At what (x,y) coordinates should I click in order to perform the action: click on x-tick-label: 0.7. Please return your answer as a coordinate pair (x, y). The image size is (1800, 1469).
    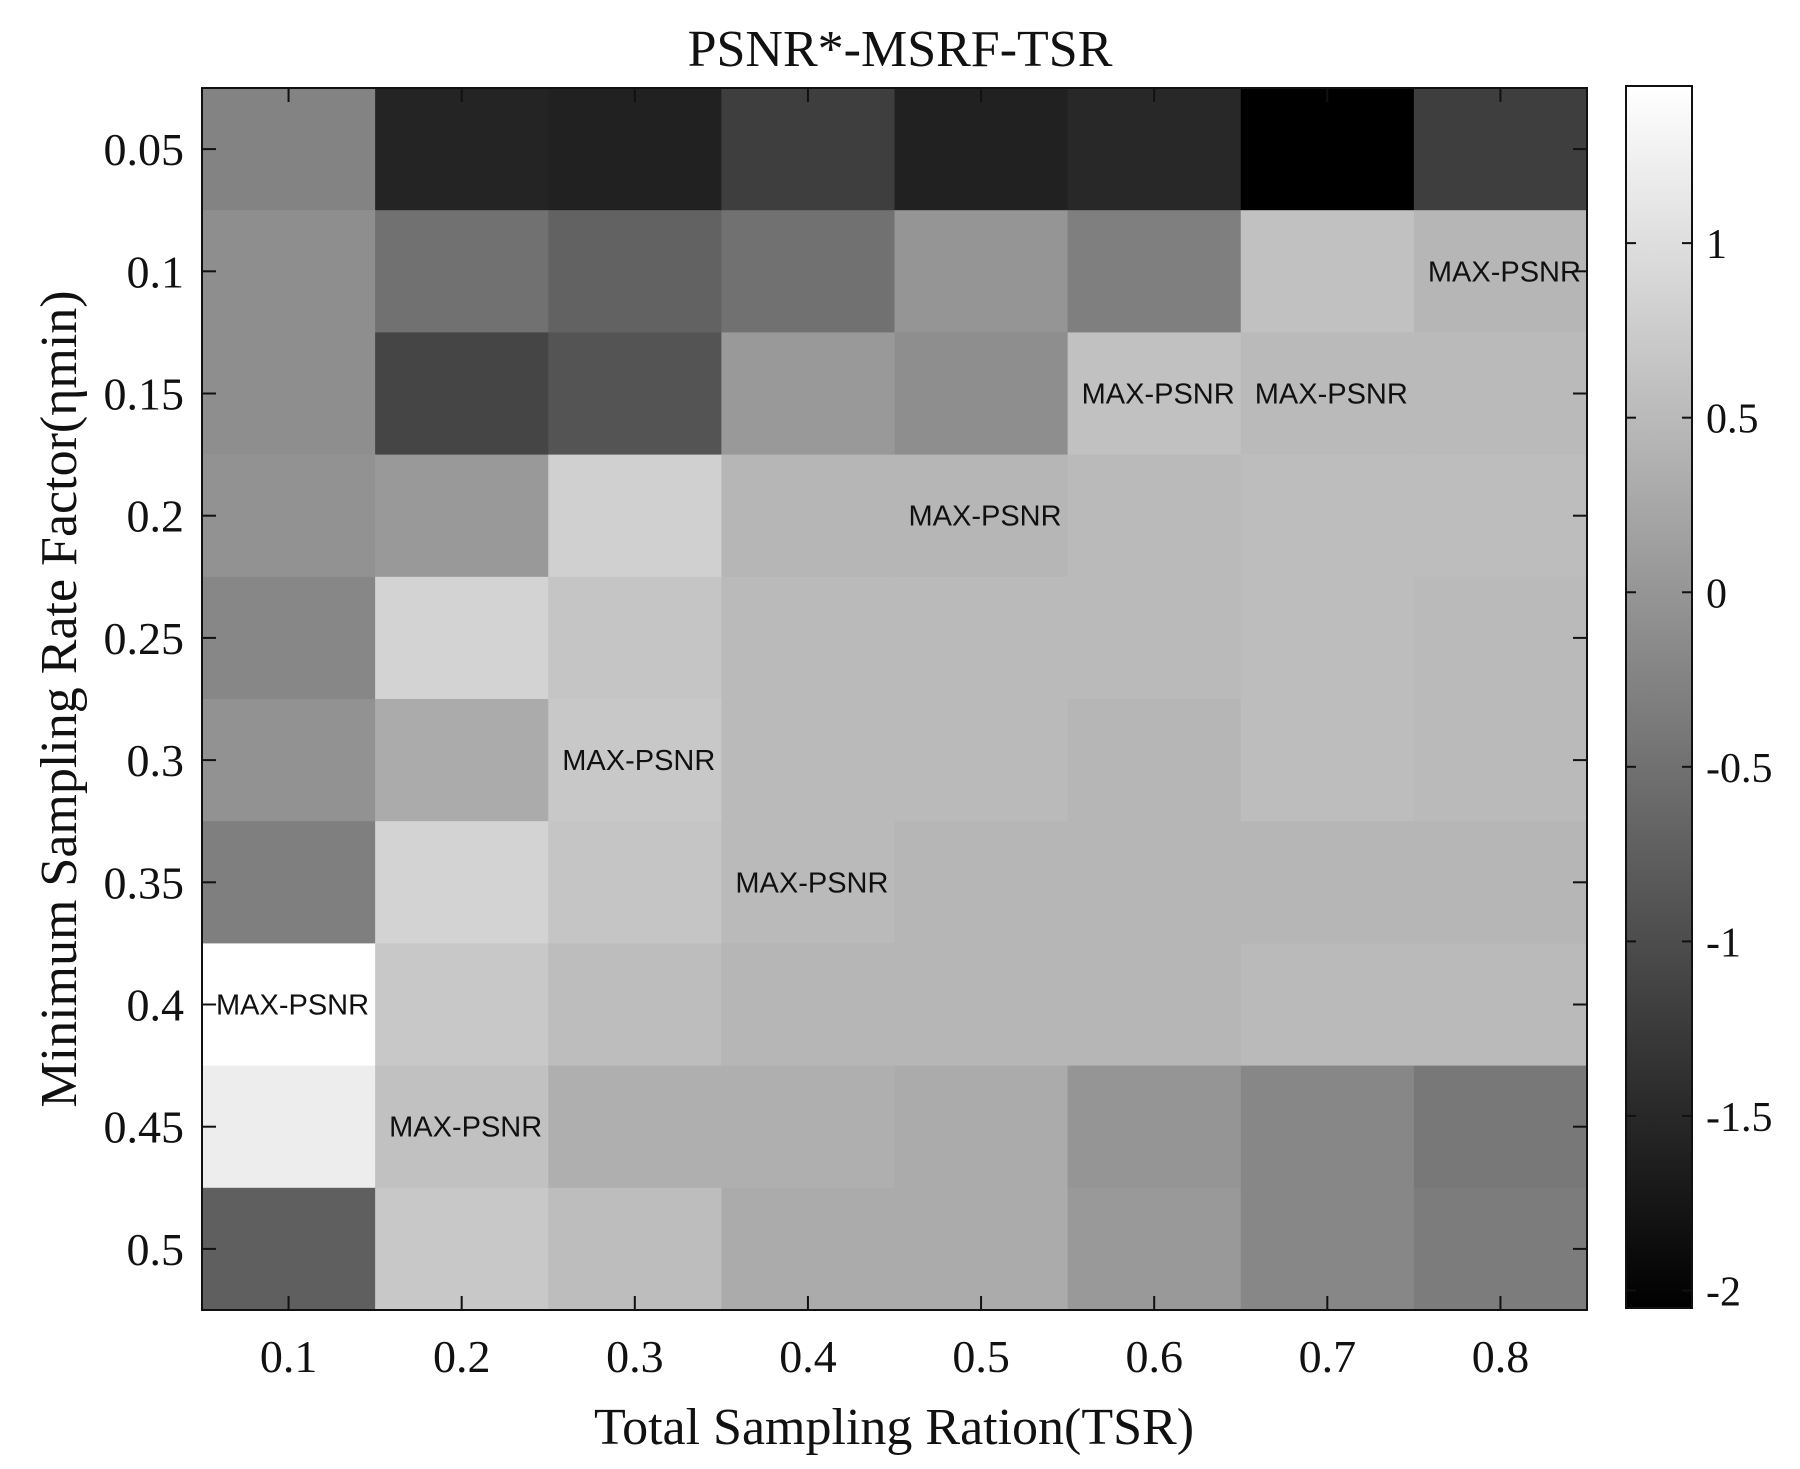
    Looking at the image, I should click on (1328, 1356).